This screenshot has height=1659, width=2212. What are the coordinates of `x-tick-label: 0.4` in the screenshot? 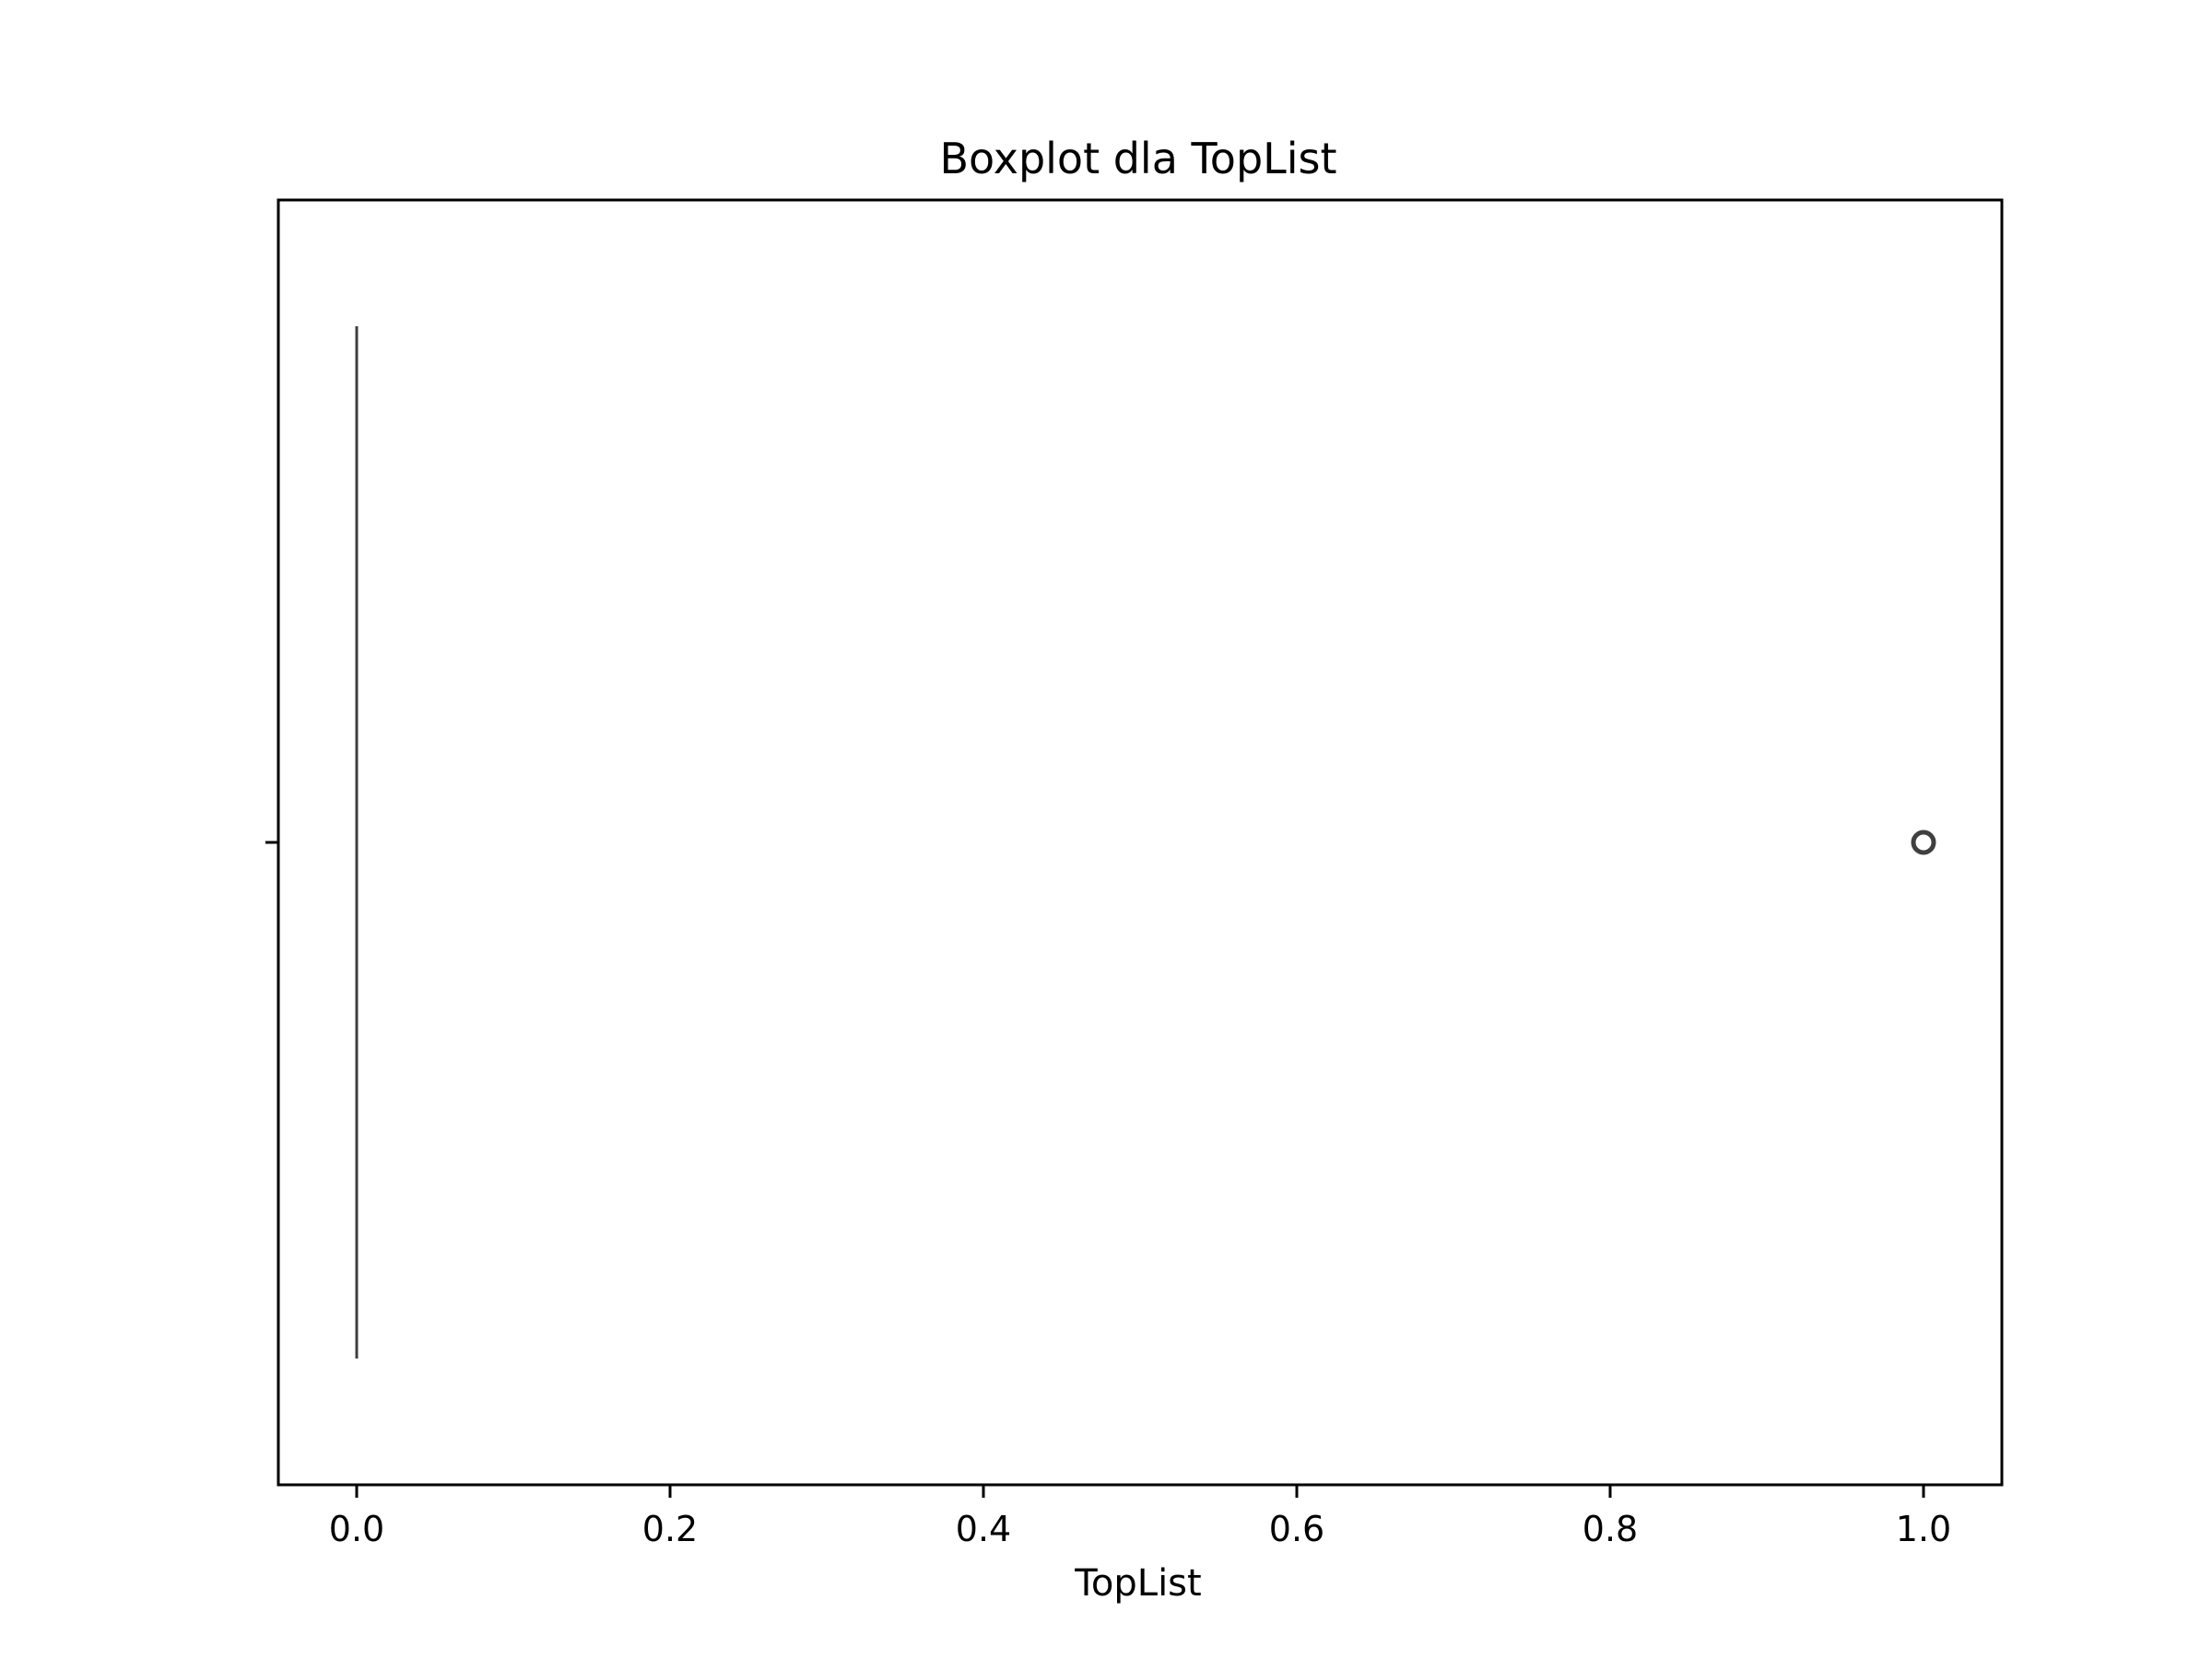 It's located at (983, 1529).